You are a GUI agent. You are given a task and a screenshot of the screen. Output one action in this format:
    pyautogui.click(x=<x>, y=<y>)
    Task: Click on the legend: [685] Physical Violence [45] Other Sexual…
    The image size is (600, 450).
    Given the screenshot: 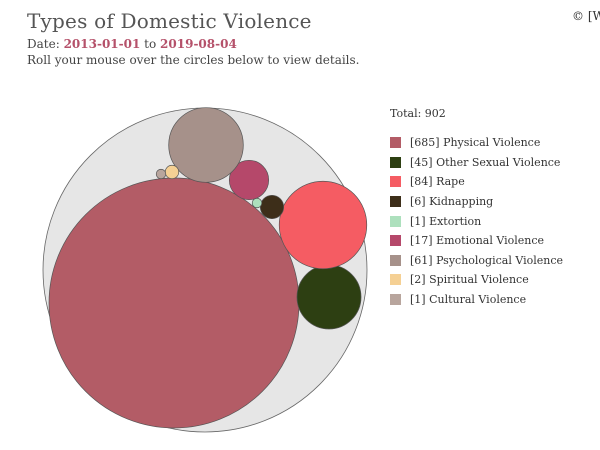 What is the action you would take?
    pyautogui.click(x=476, y=221)
    